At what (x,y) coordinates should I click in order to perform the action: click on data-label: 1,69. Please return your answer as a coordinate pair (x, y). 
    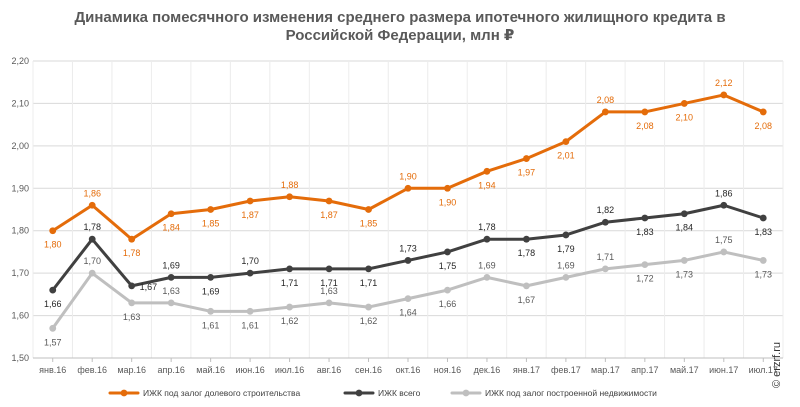
    Looking at the image, I should click on (211, 291).